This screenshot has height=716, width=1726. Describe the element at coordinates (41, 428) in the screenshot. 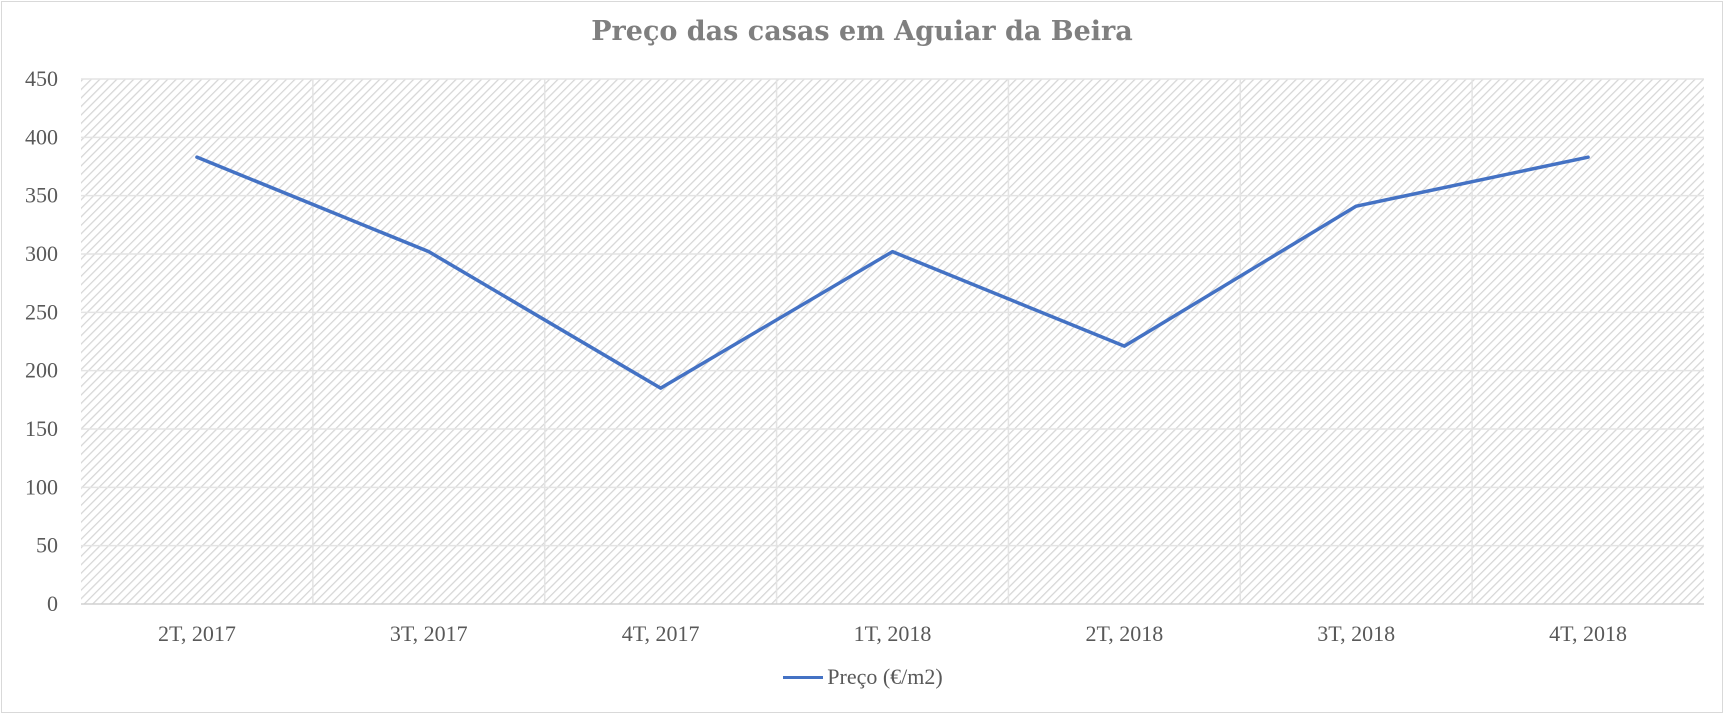

I see `y-tick-label: 150` at that location.